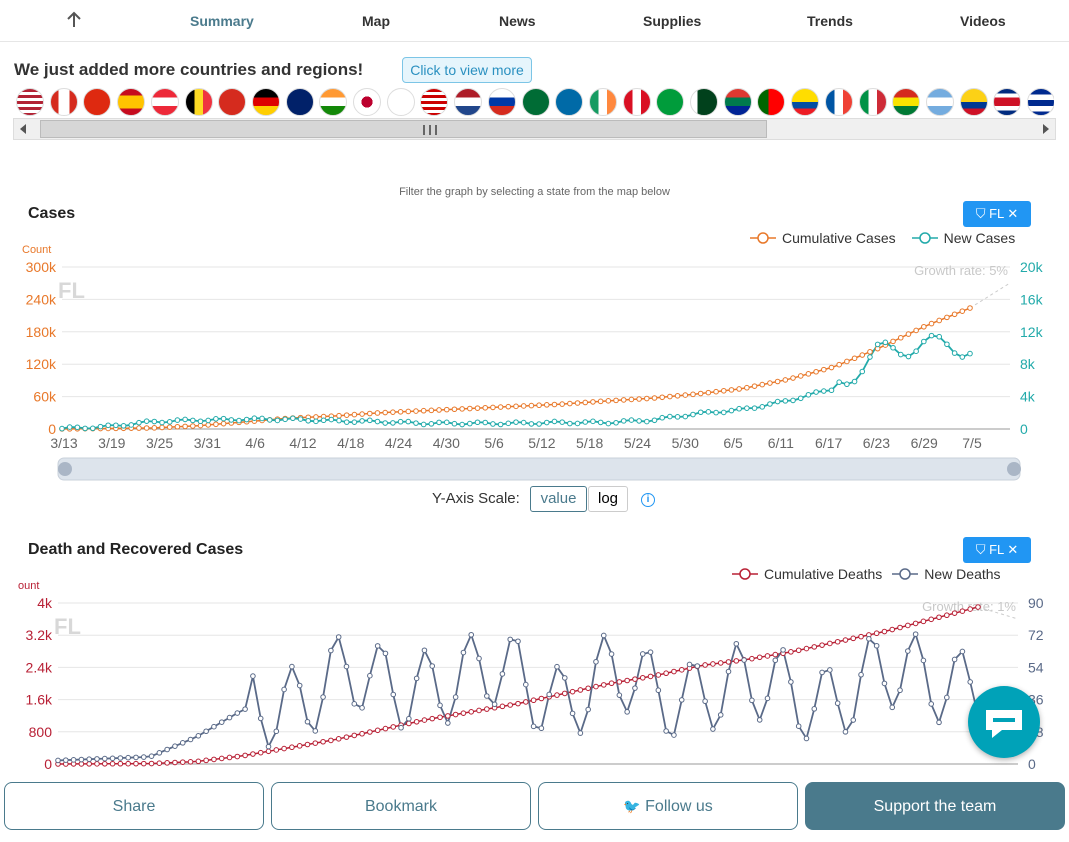 Image resolution: width=1069 pixels, height=842 pixels. What do you see at coordinates (1014, 469) in the screenshot?
I see `range-handle-right-icon` at bounding box center [1014, 469].